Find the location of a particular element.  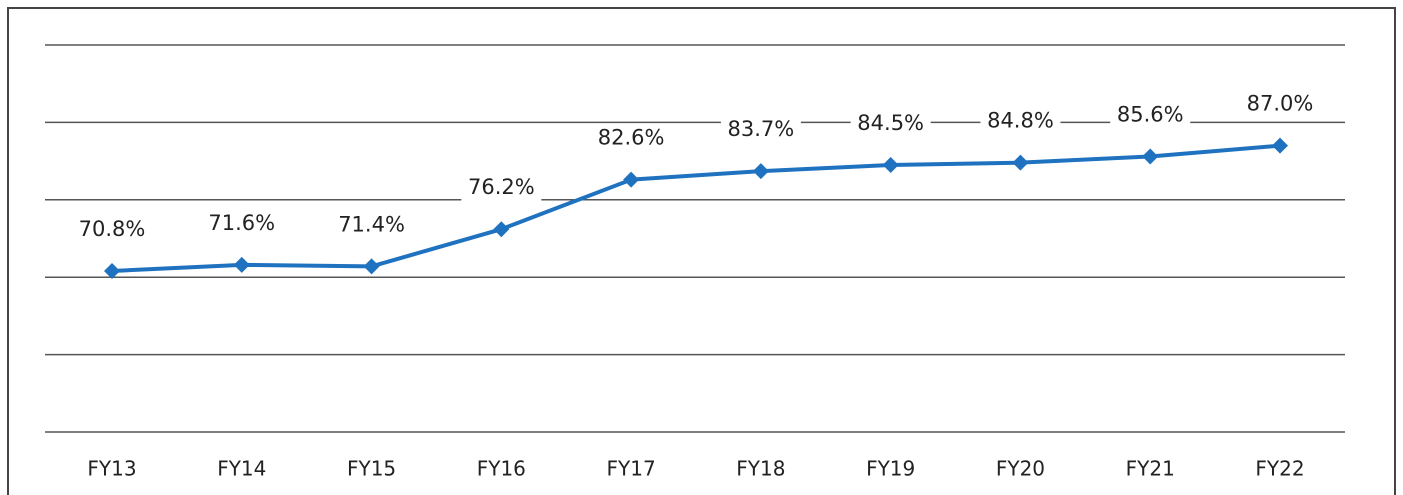

data-label: 71.6% is located at coordinates (241, 223).